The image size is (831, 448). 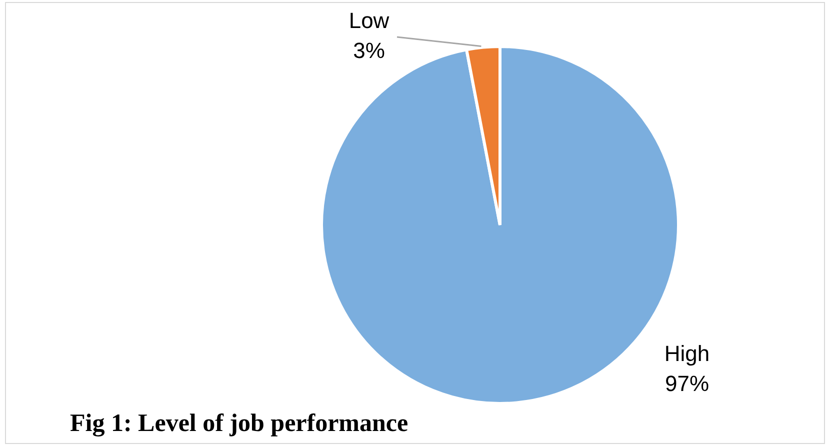 What do you see at coordinates (687, 353) in the screenshot?
I see `slice-label: High` at bounding box center [687, 353].